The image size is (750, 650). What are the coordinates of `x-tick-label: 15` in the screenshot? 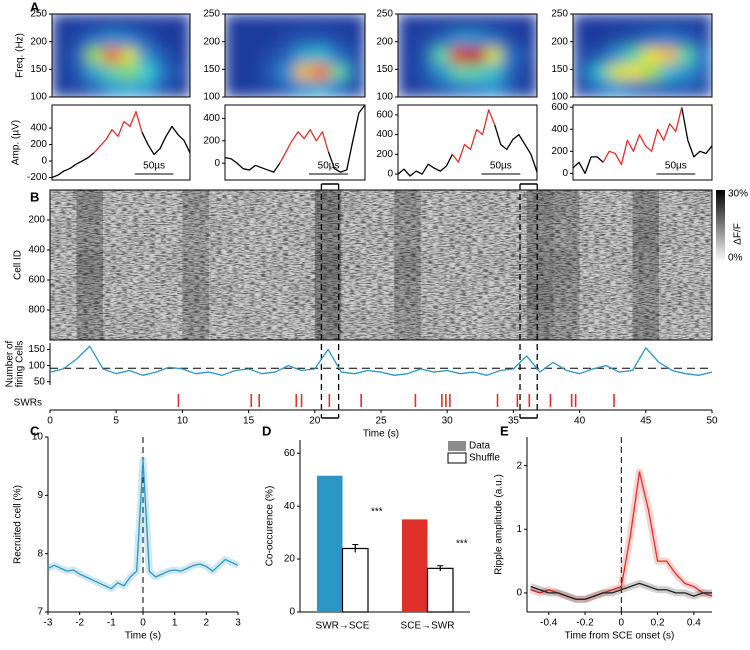 It's located at (249, 421).